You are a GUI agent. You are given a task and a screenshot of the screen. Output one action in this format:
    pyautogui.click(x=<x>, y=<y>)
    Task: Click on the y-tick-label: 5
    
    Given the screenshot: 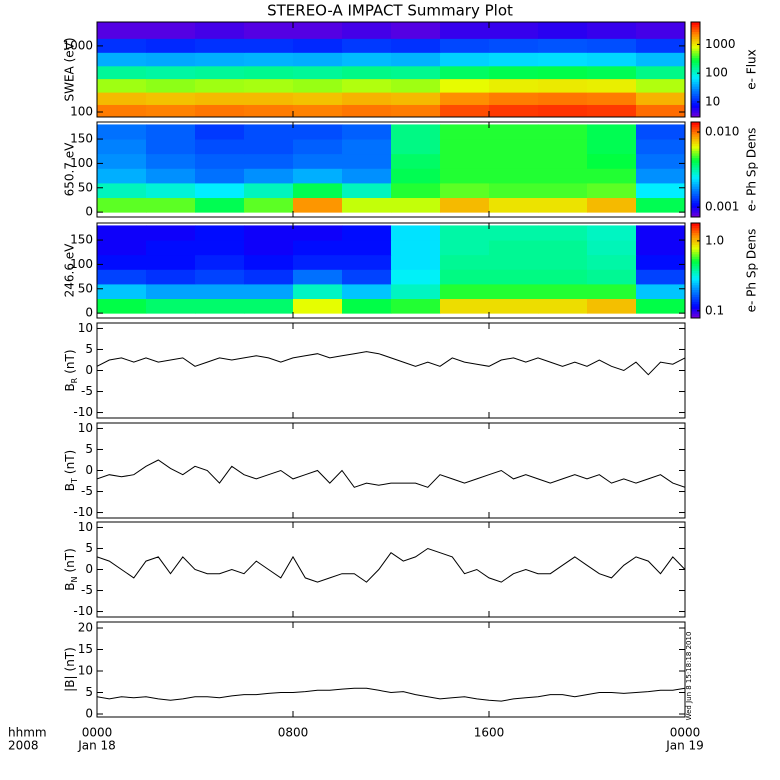 What is the action you would take?
    pyautogui.click(x=89, y=692)
    